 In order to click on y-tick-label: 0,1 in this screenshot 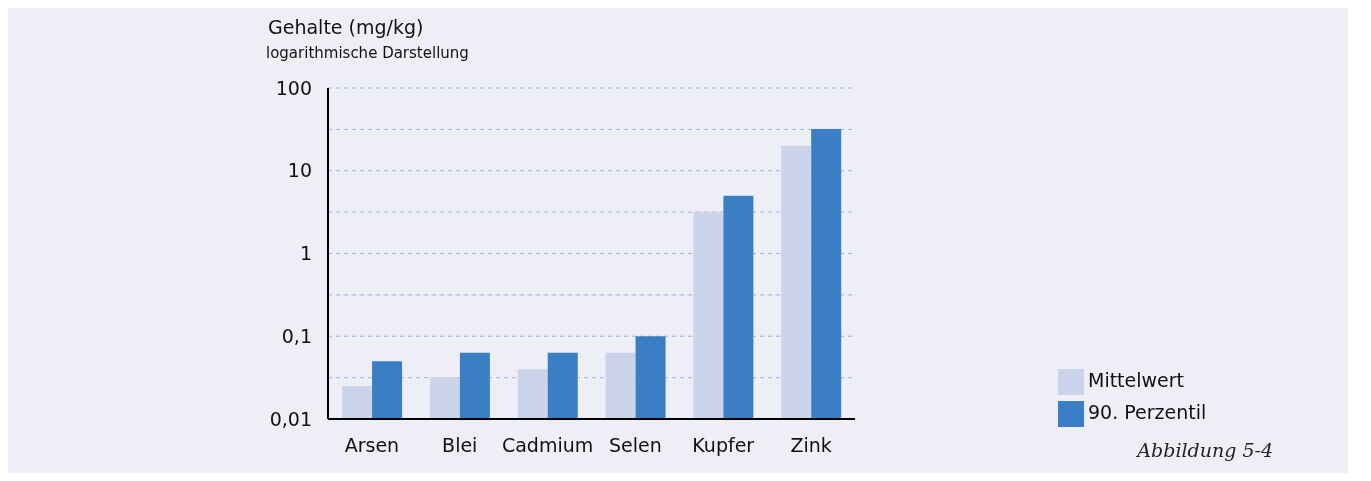, I will do `click(296, 335)`.